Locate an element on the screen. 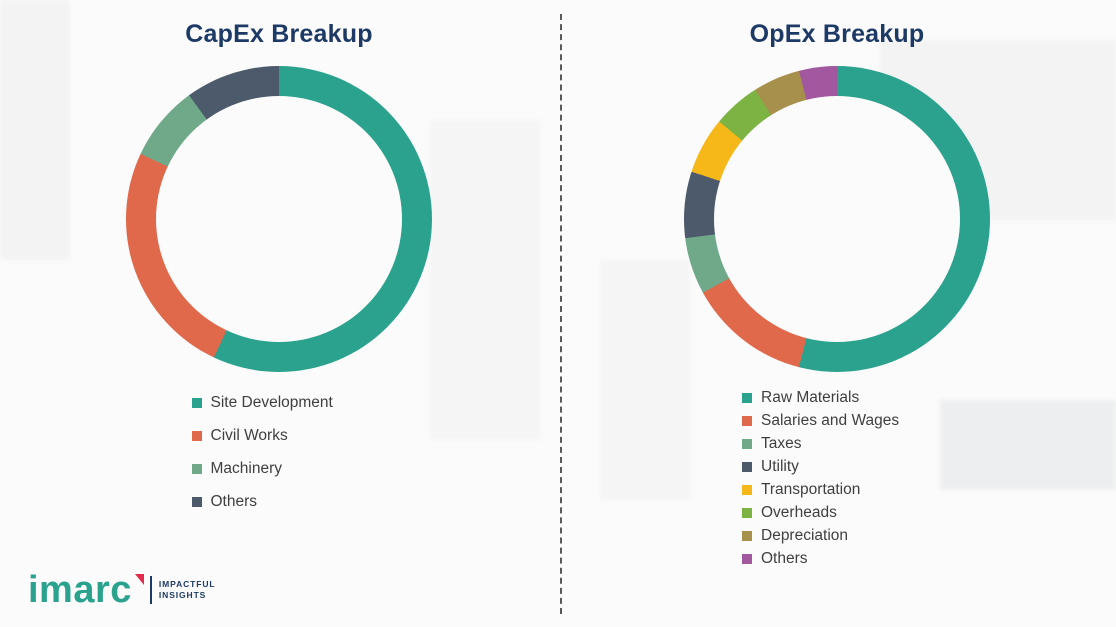 The width and height of the screenshot is (1116, 627). legend-item: Depreciation is located at coordinates (837, 535).